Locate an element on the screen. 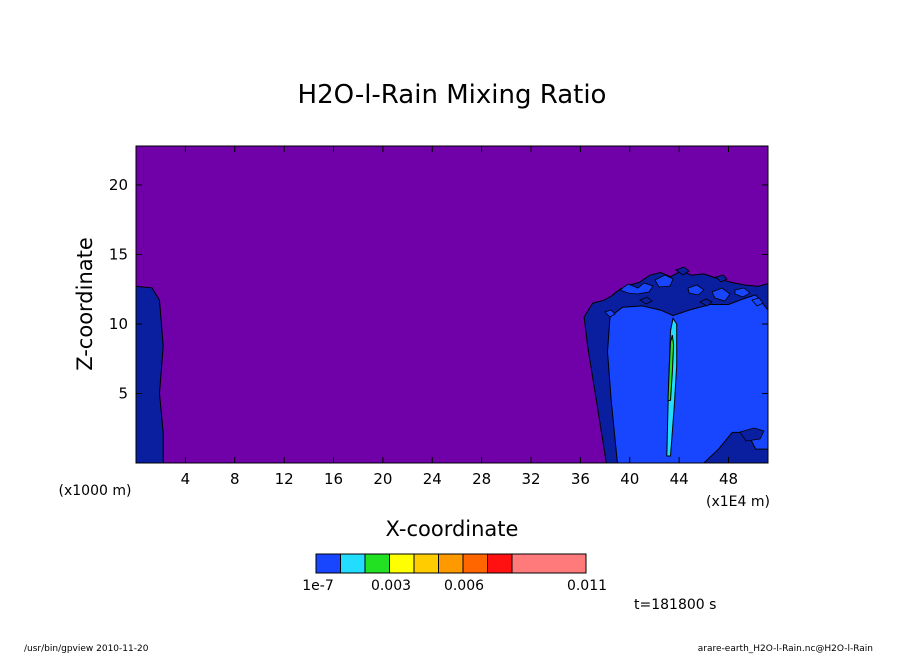 The width and height of the screenshot is (904, 654). colorbar: 1e-7 0.003 0.006 0.011 is located at coordinates (454, 573).